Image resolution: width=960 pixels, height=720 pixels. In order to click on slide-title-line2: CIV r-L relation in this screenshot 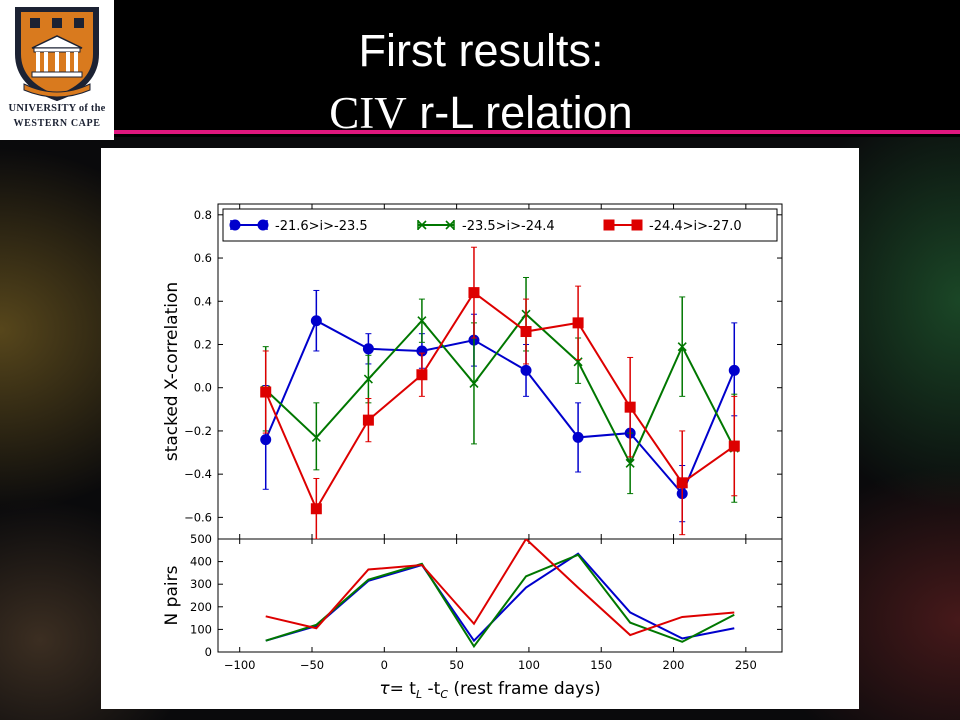, I will do `click(481, 113)`.